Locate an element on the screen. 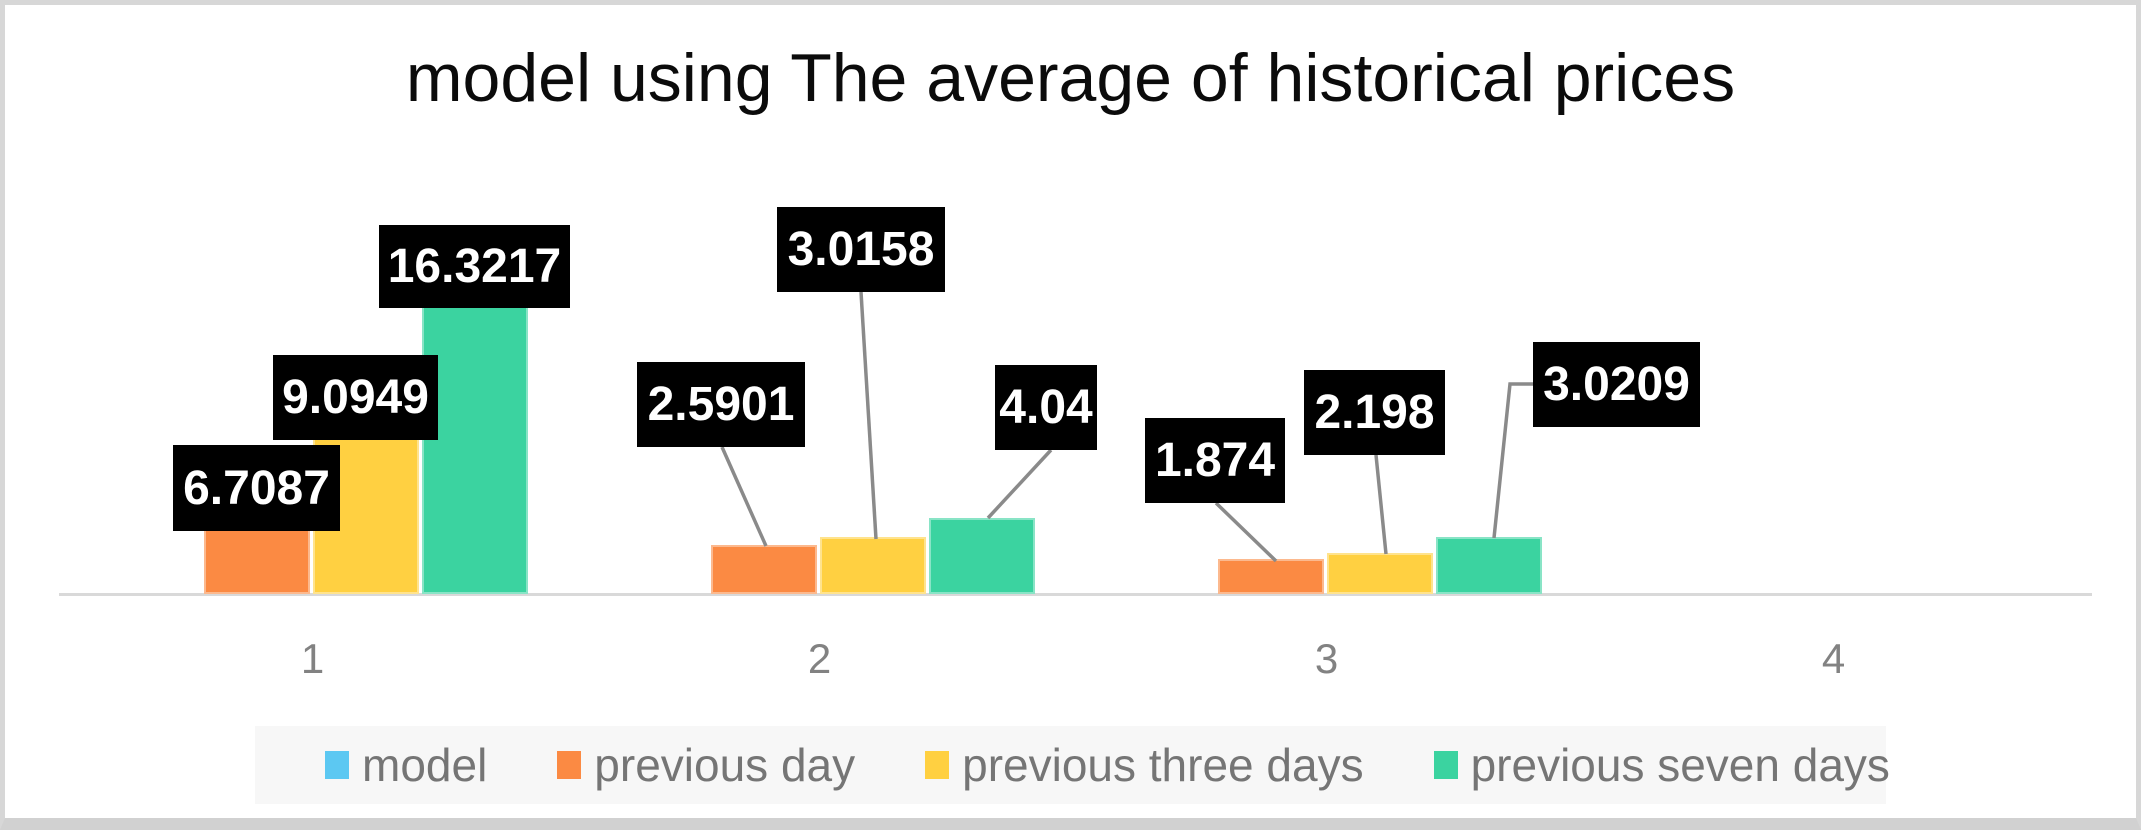  leader-line-3.0209 is located at coordinates (1512, 460).